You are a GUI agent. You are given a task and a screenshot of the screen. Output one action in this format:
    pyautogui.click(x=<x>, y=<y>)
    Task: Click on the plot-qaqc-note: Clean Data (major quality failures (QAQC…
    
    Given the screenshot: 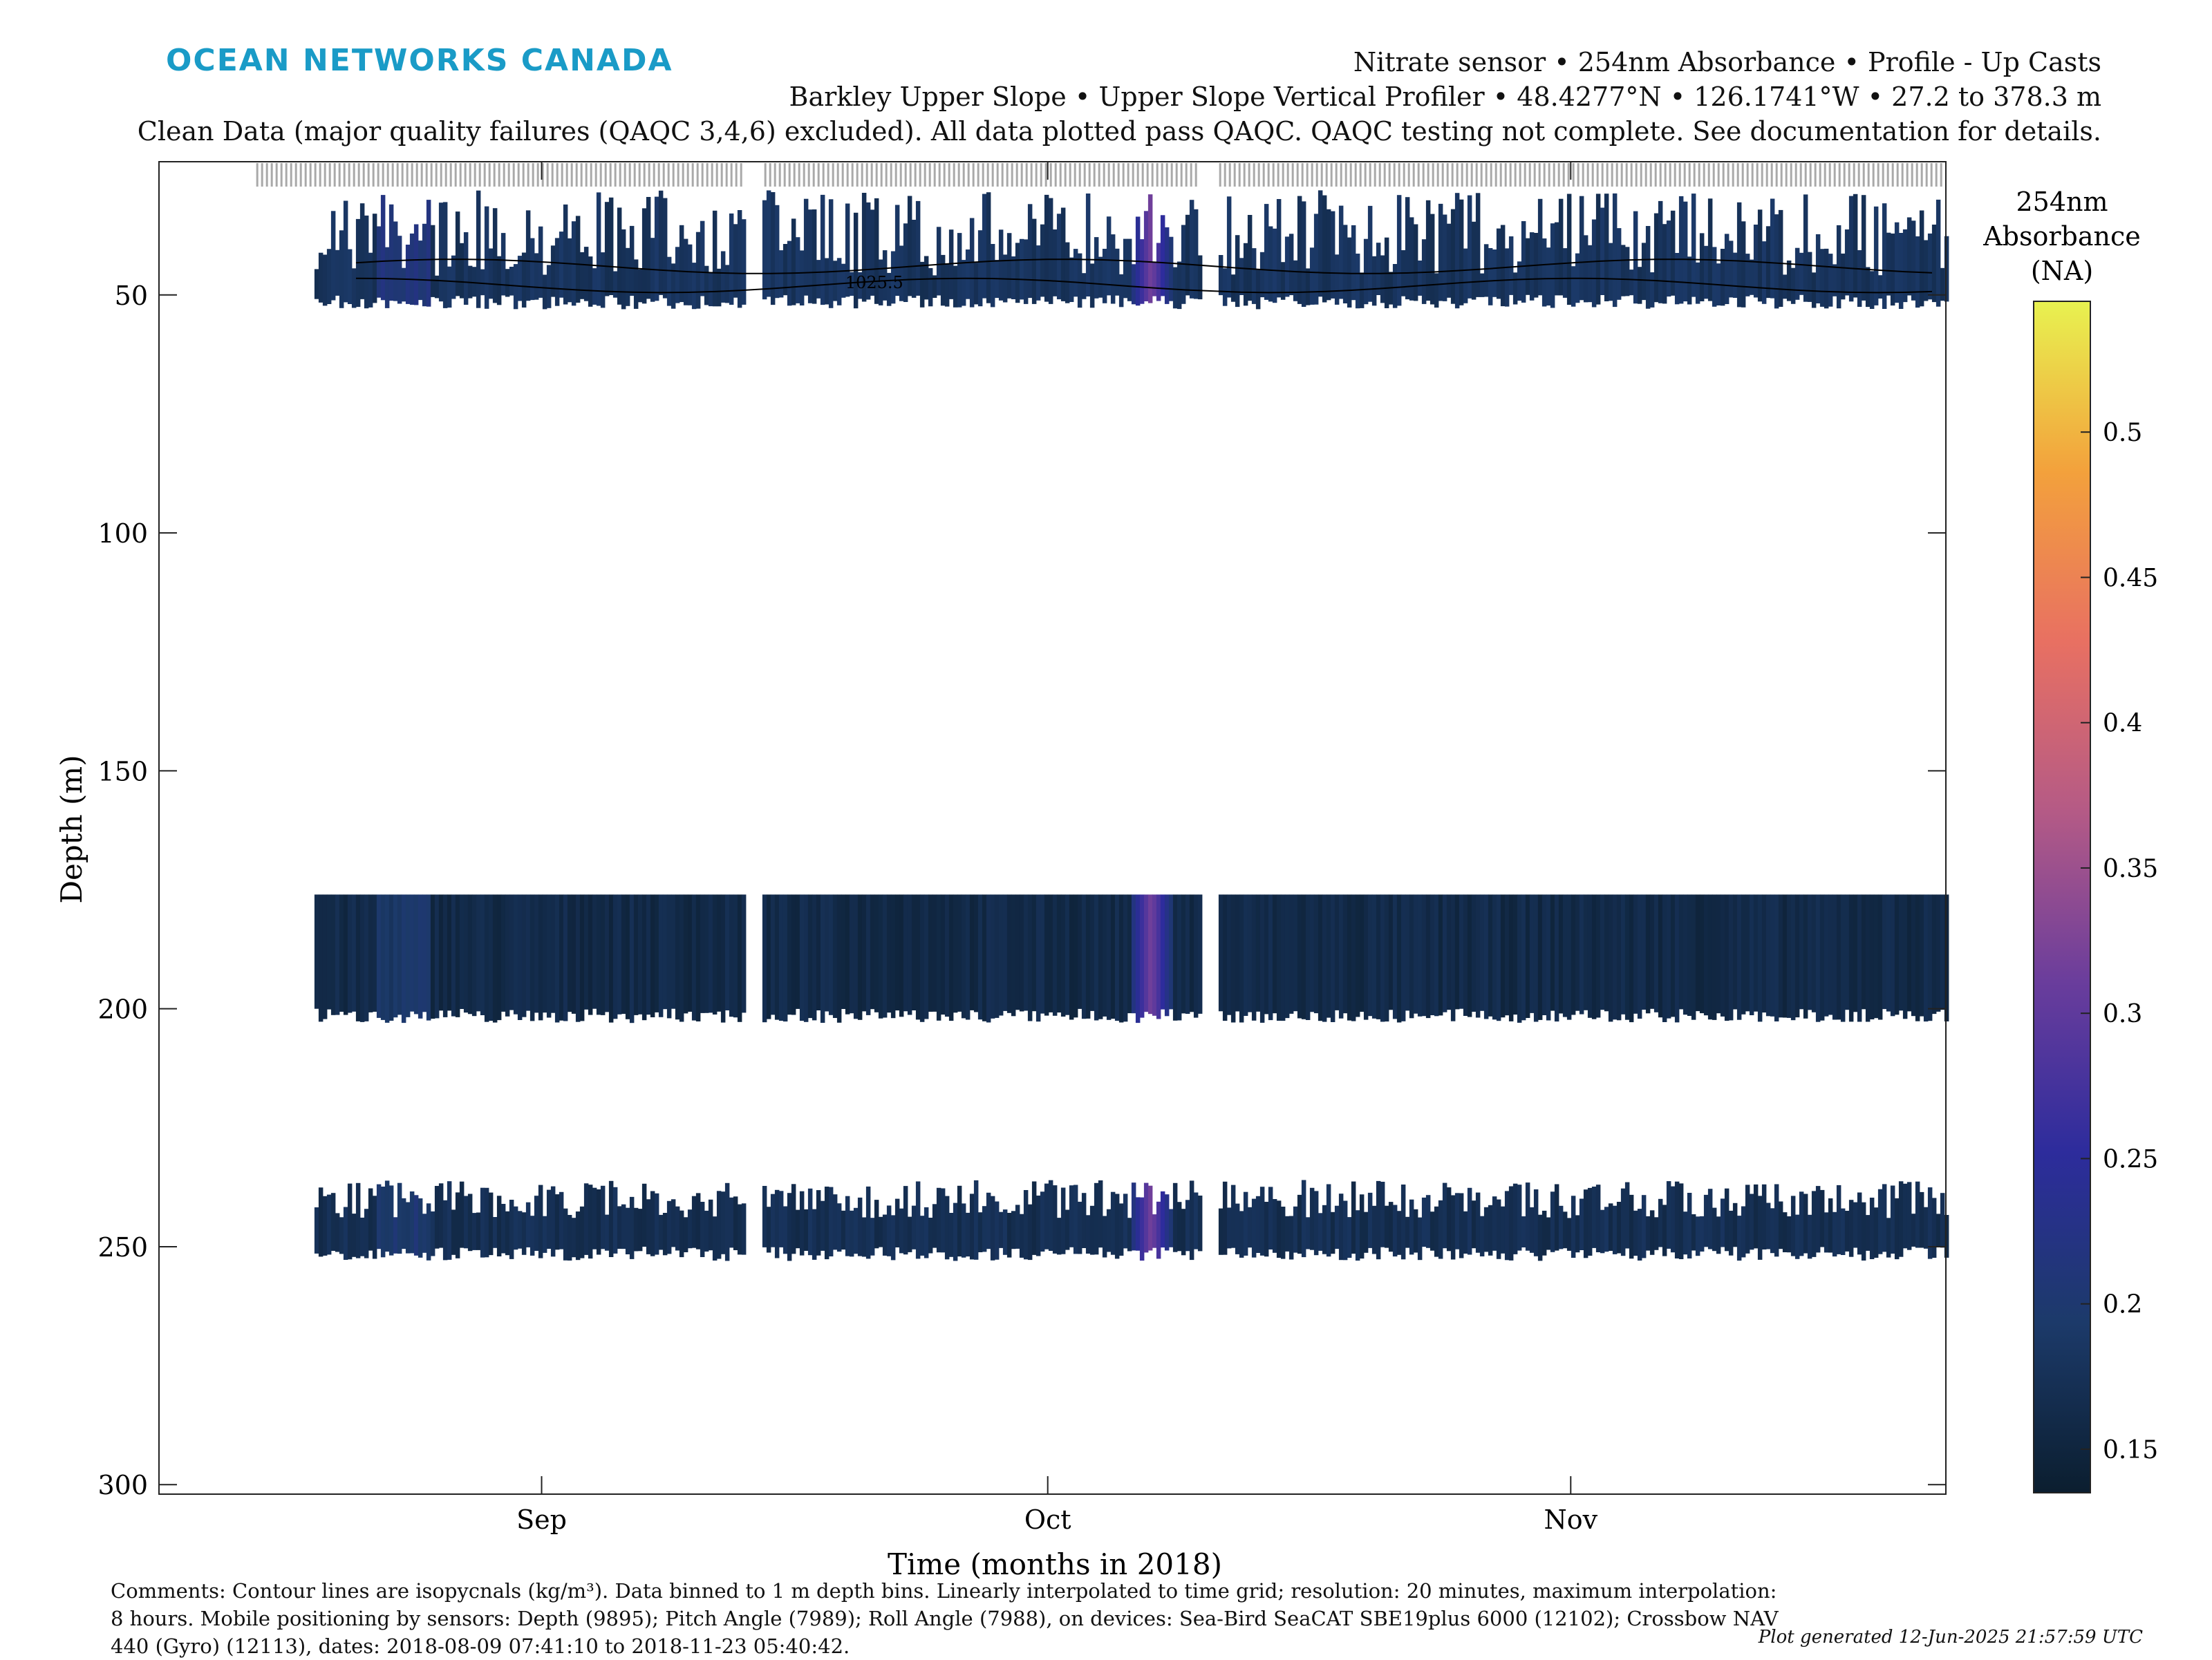 What is the action you would take?
    pyautogui.click(x=1119, y=131)
    